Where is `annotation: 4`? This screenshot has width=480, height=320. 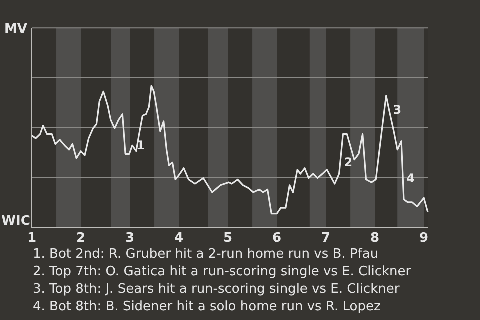
annotation: 4 is located at coordinates (410, 178).